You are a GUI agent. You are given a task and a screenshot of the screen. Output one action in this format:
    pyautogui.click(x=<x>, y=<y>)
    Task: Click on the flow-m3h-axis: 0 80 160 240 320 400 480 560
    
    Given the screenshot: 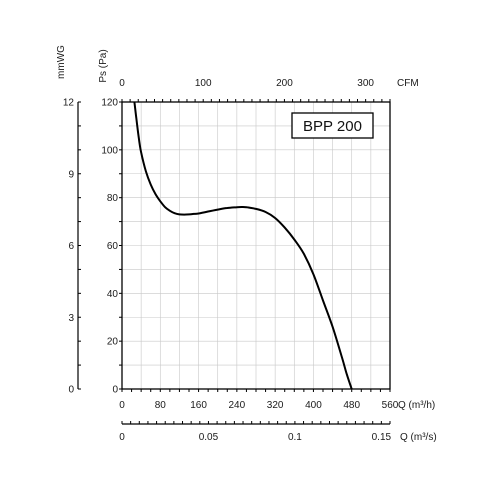 What is the action you would take?
    pyautogui.click(x=259, y=400)
    